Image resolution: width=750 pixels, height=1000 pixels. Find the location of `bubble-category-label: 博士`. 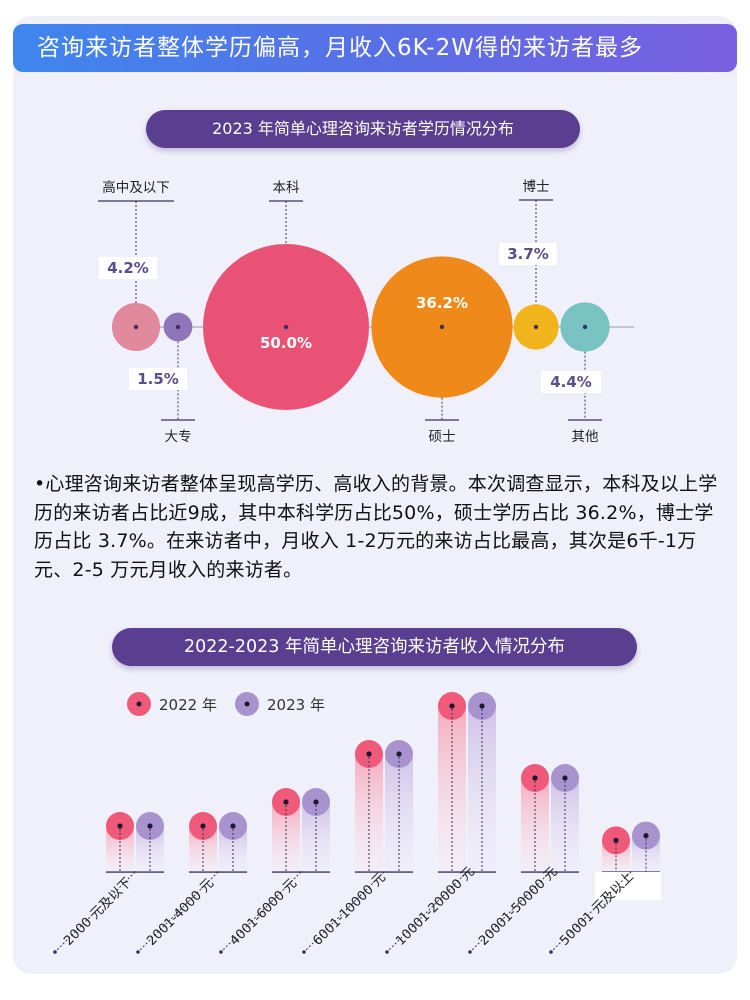

bubble-category-label: 博士 is located at coordinates (536, 186).